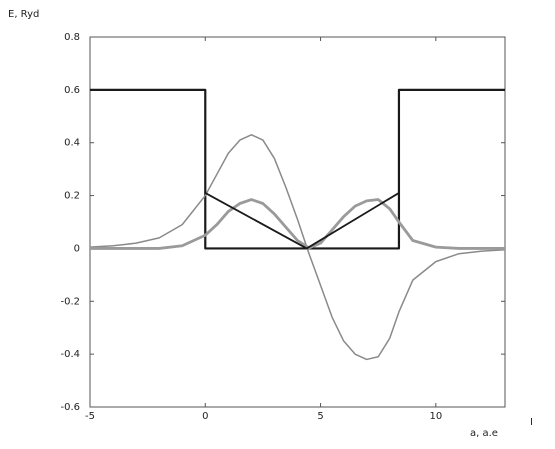 The width and height of the screenshot is (555, 449). What do you see at coordinates (23, 14) in the screenshot?
I see `y-axis-label: E, Ryd` at bounding box center [23, 14].